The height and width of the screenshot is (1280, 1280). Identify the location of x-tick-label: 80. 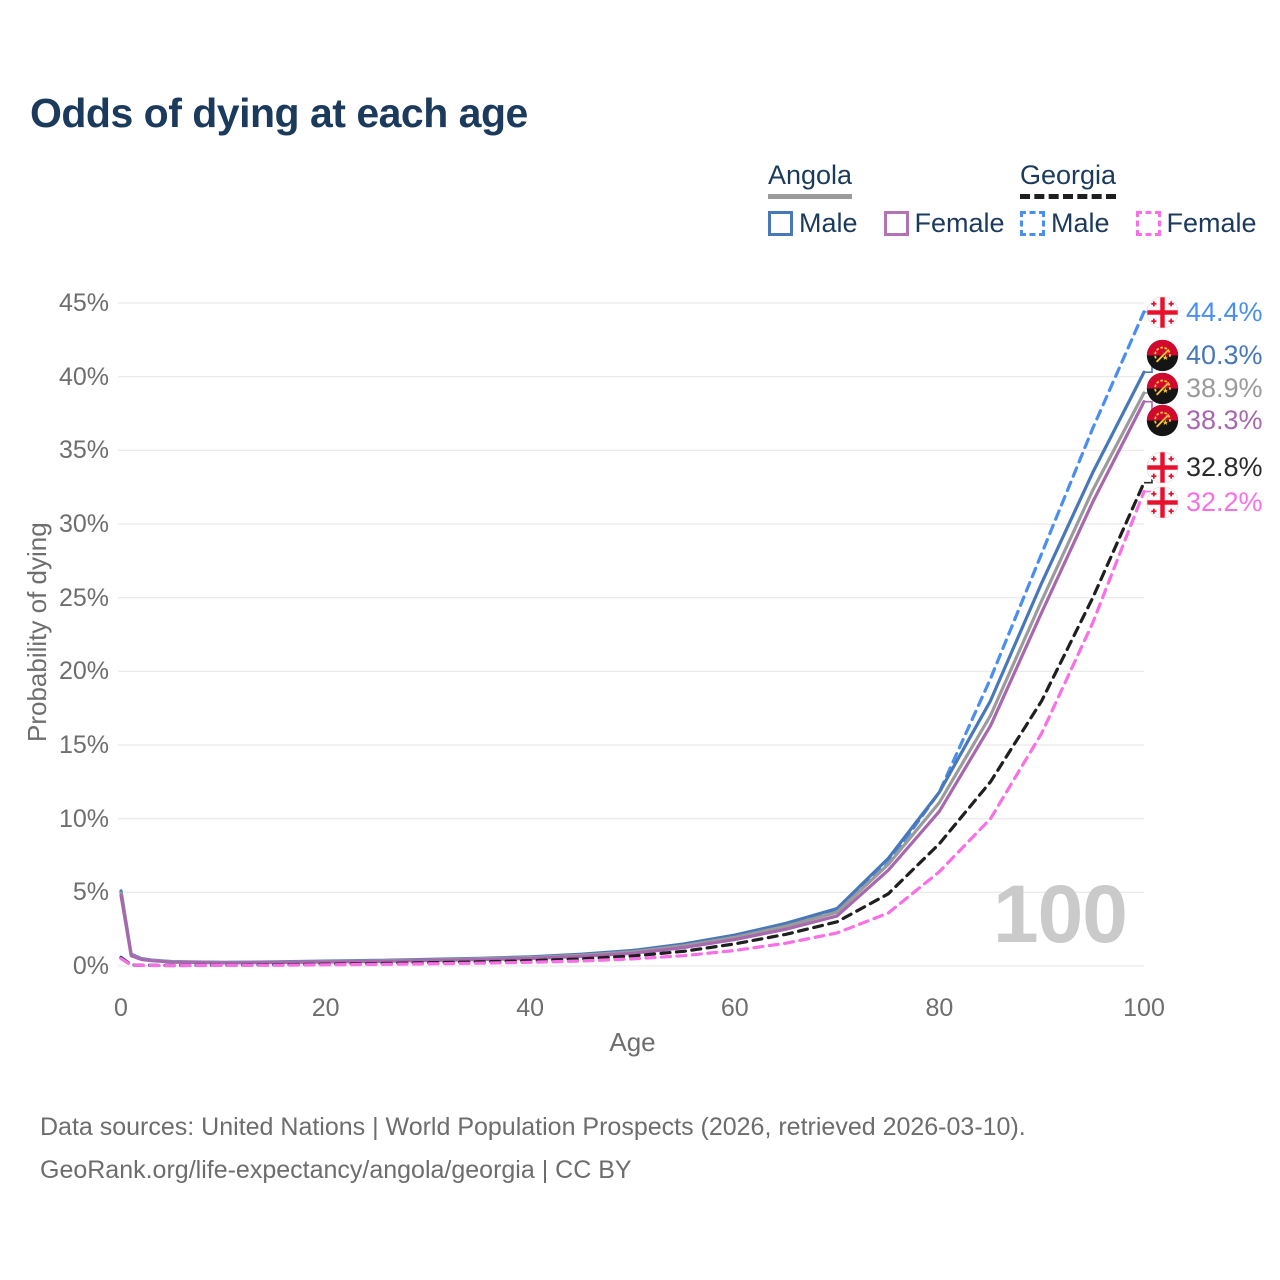
(939, 1008).